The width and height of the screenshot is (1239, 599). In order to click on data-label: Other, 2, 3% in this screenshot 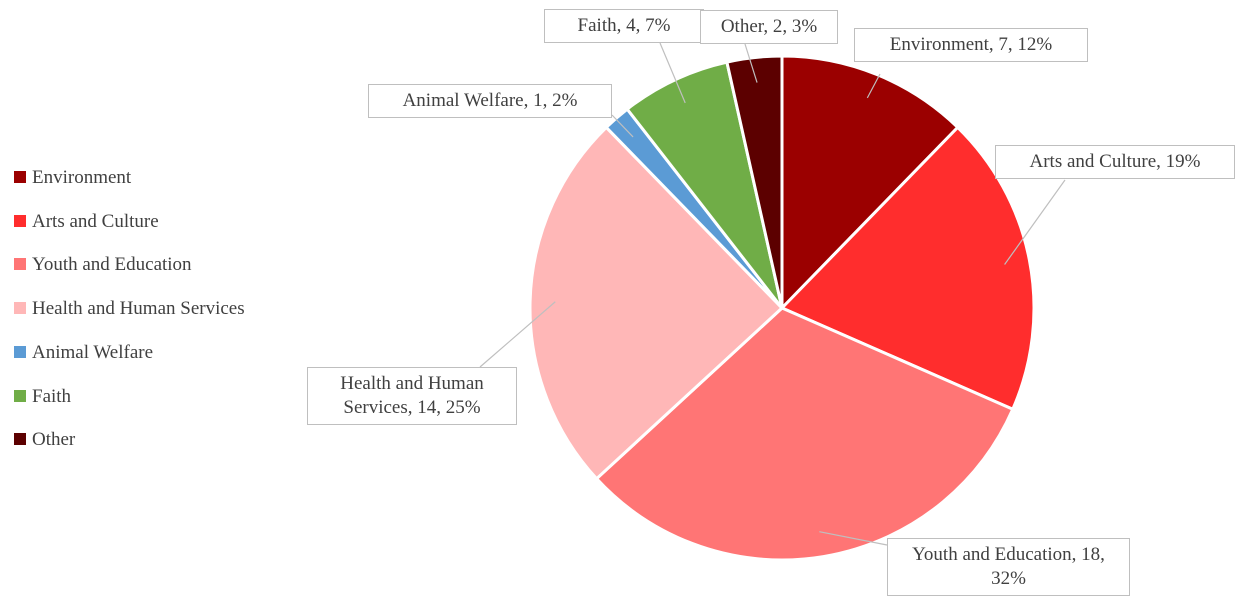, I will do `click(769, 27)`.